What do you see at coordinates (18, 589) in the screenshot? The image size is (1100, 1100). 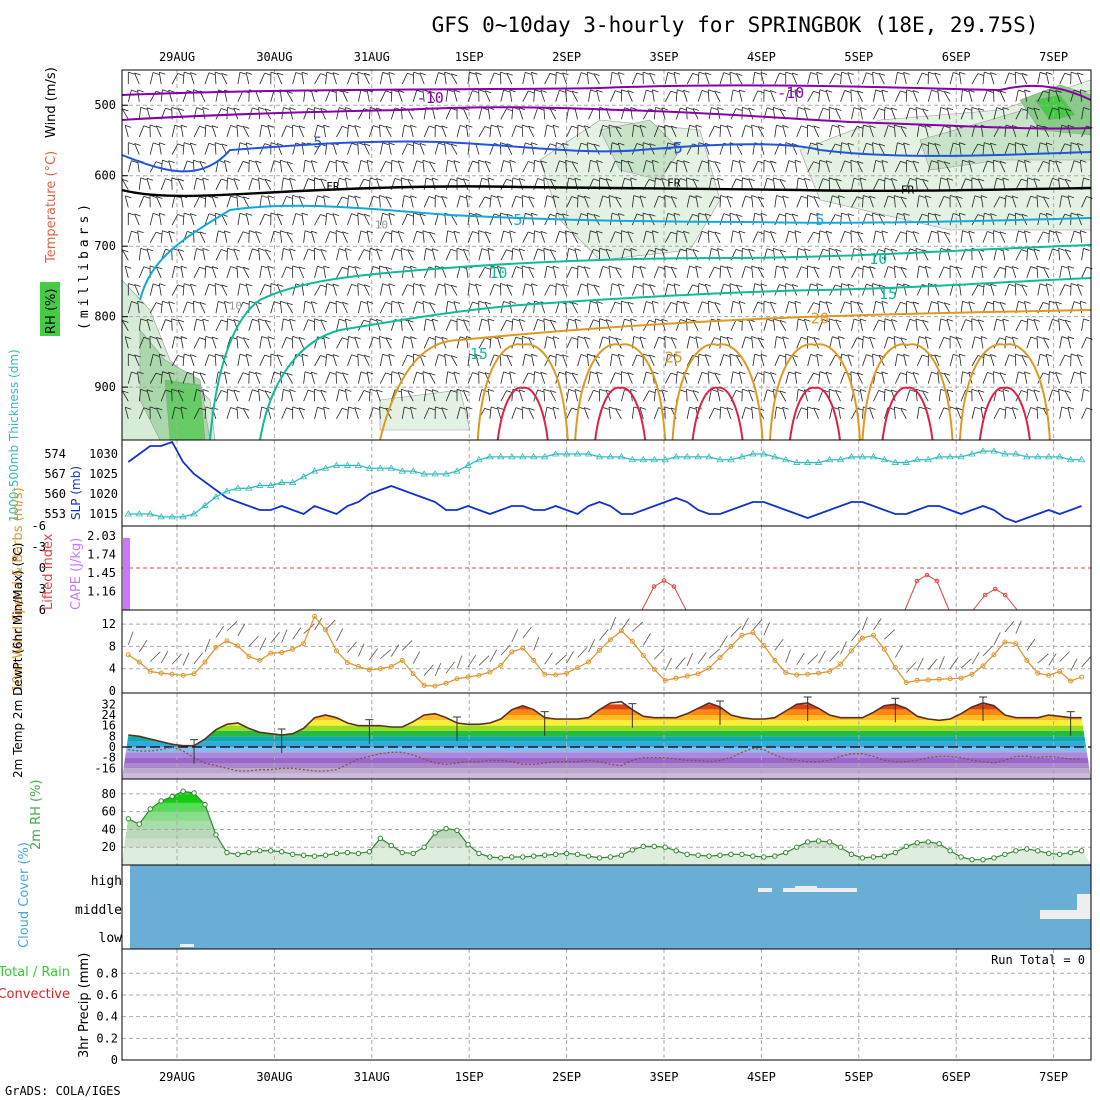 I see `wind-ylabel: 10m Wind Speed & Barbs (m/s)` at bounding box center [18, 589].